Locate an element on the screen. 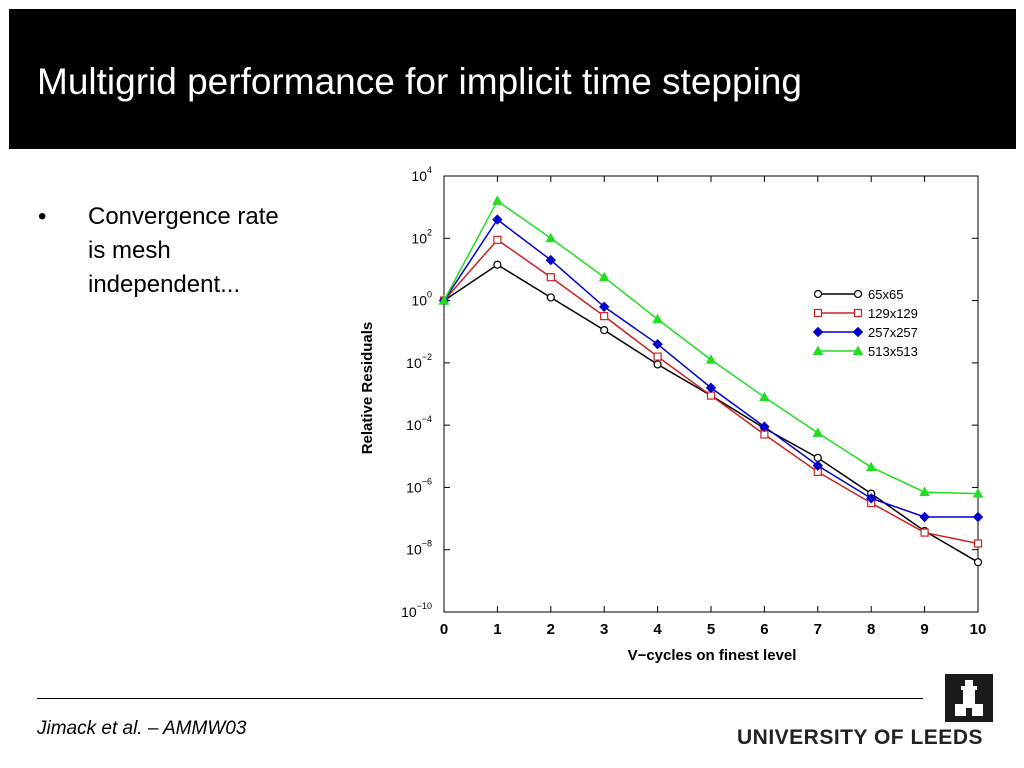 Image resolution: width=1024 pixels, height=768 pixels. university-tower-icon is located at coordinates (969, 698).